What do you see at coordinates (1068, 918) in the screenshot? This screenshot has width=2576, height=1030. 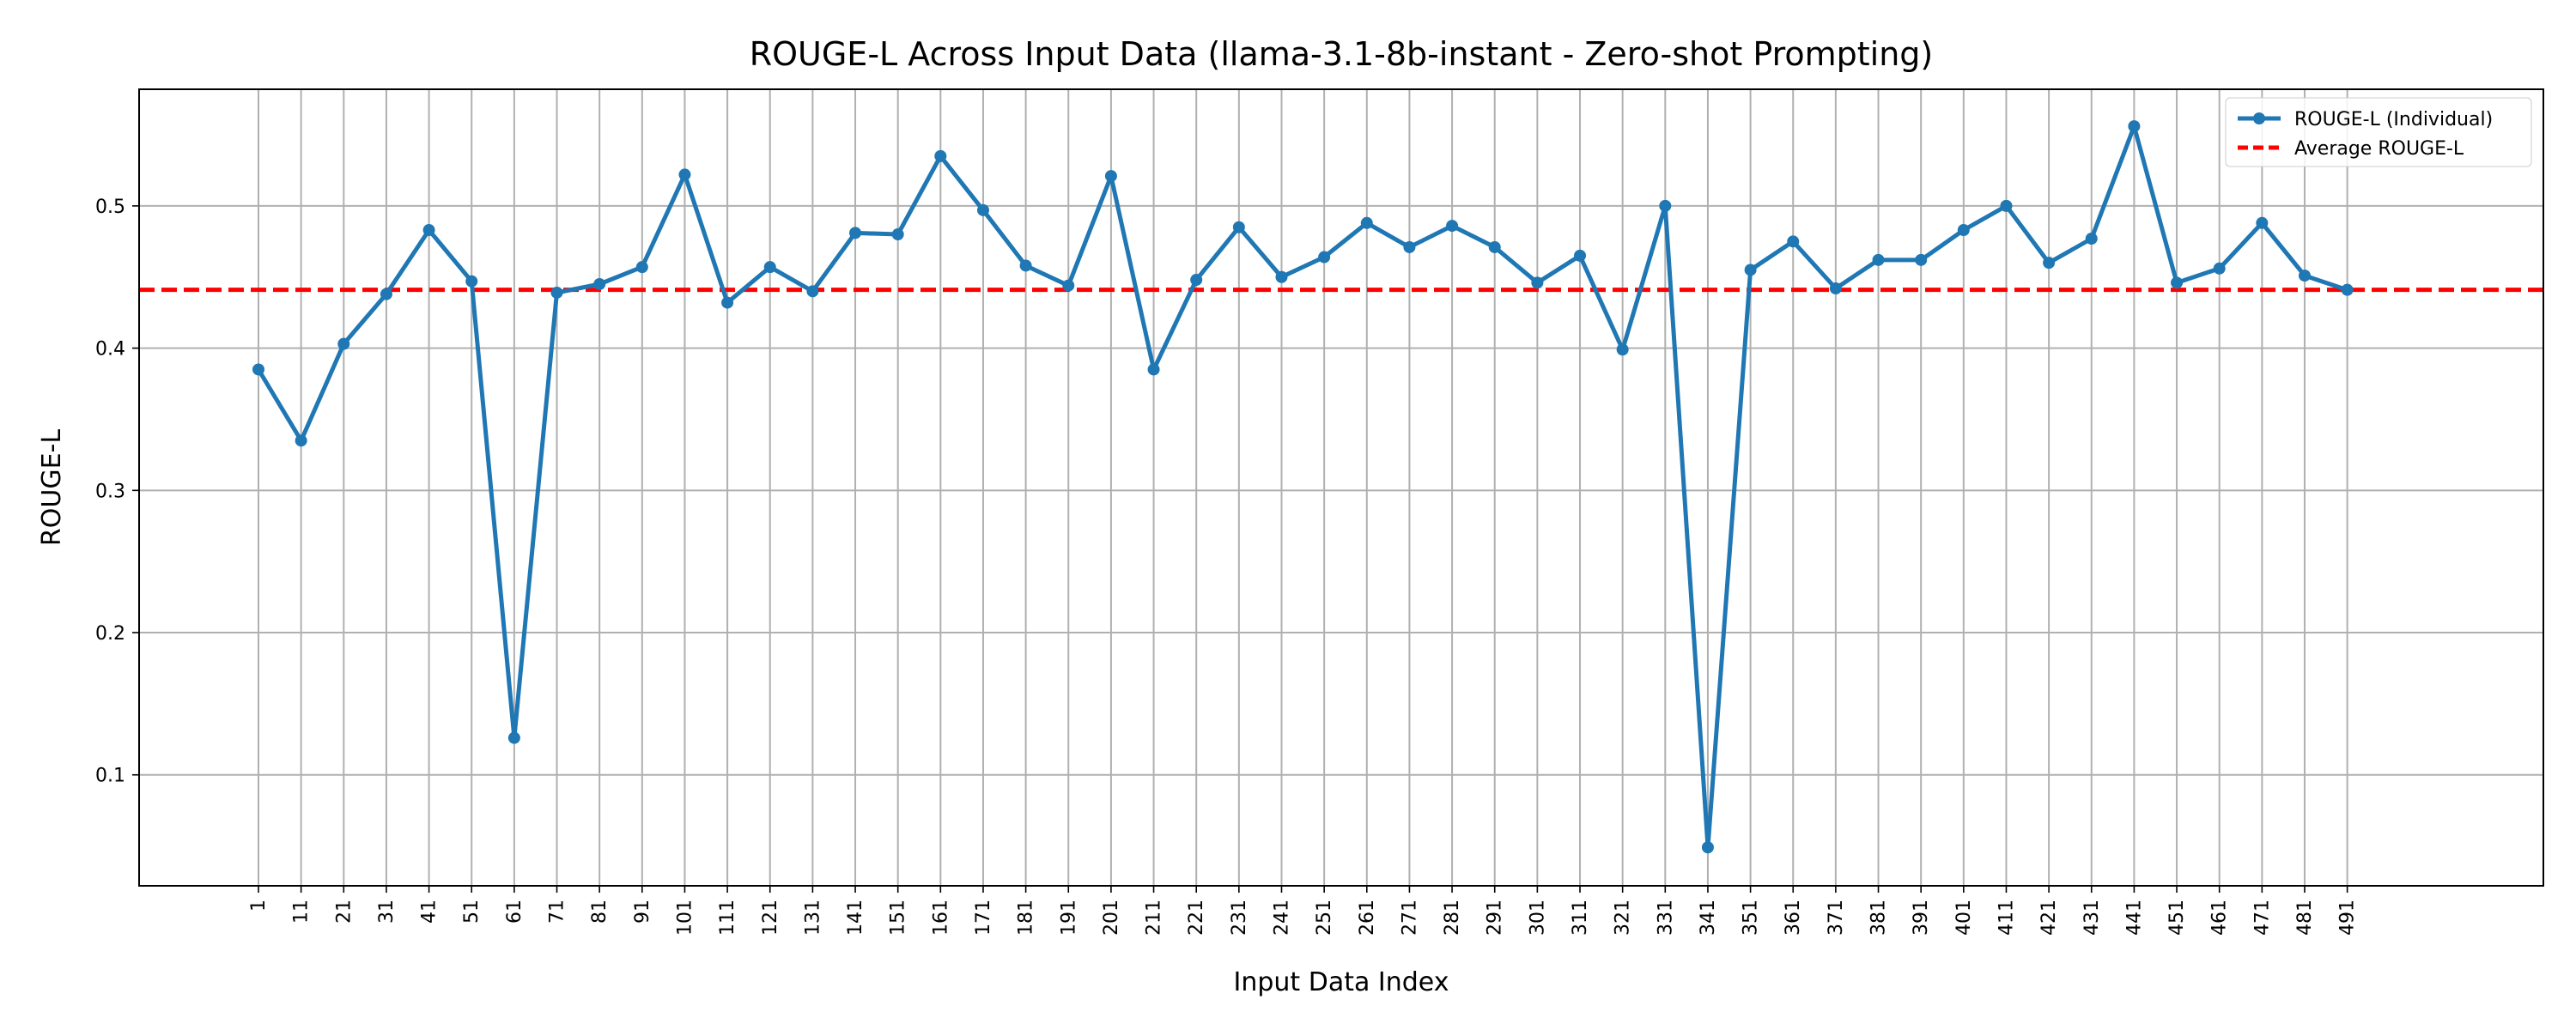 I see `x-tick-label: 191` at bounding box center [1068, 918].